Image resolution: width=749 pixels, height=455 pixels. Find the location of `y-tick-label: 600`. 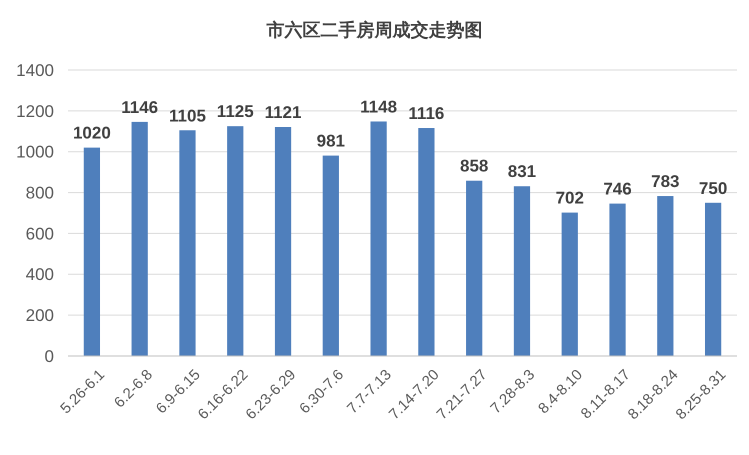

y-tick-label: 600 is located at coordinates (40, 234).